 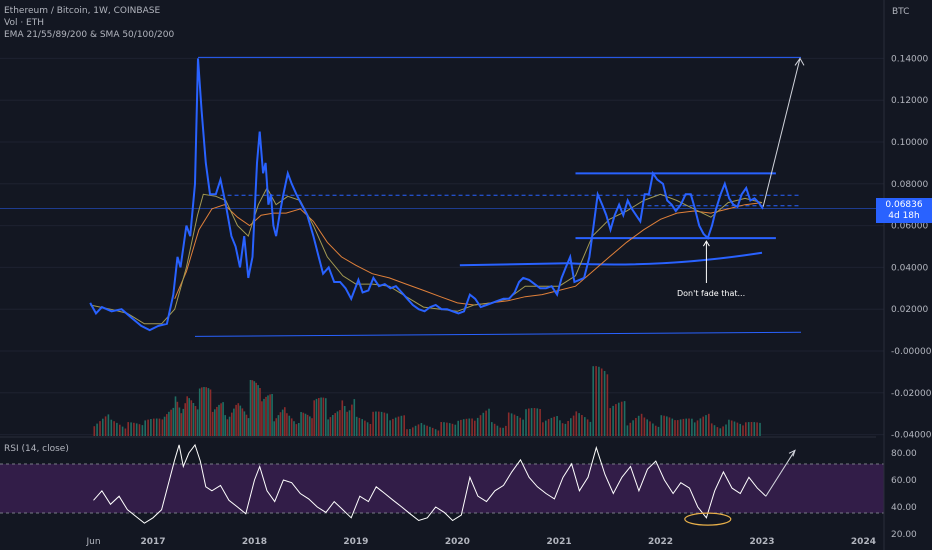 I want to click on rsi-legend: RSI (14, close), so click(x=36, y=449).